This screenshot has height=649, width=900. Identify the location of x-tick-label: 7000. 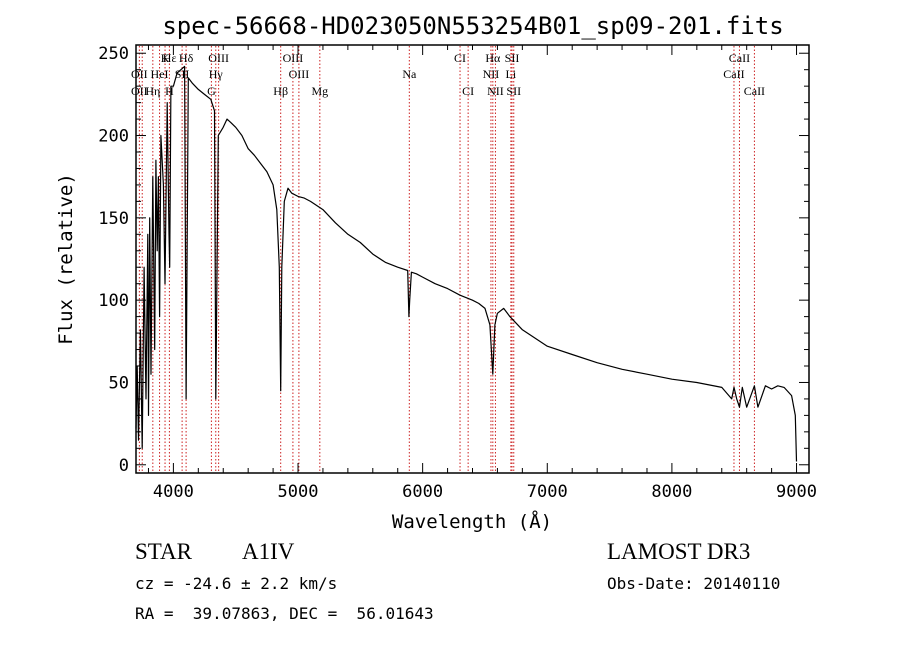
(547, 492).